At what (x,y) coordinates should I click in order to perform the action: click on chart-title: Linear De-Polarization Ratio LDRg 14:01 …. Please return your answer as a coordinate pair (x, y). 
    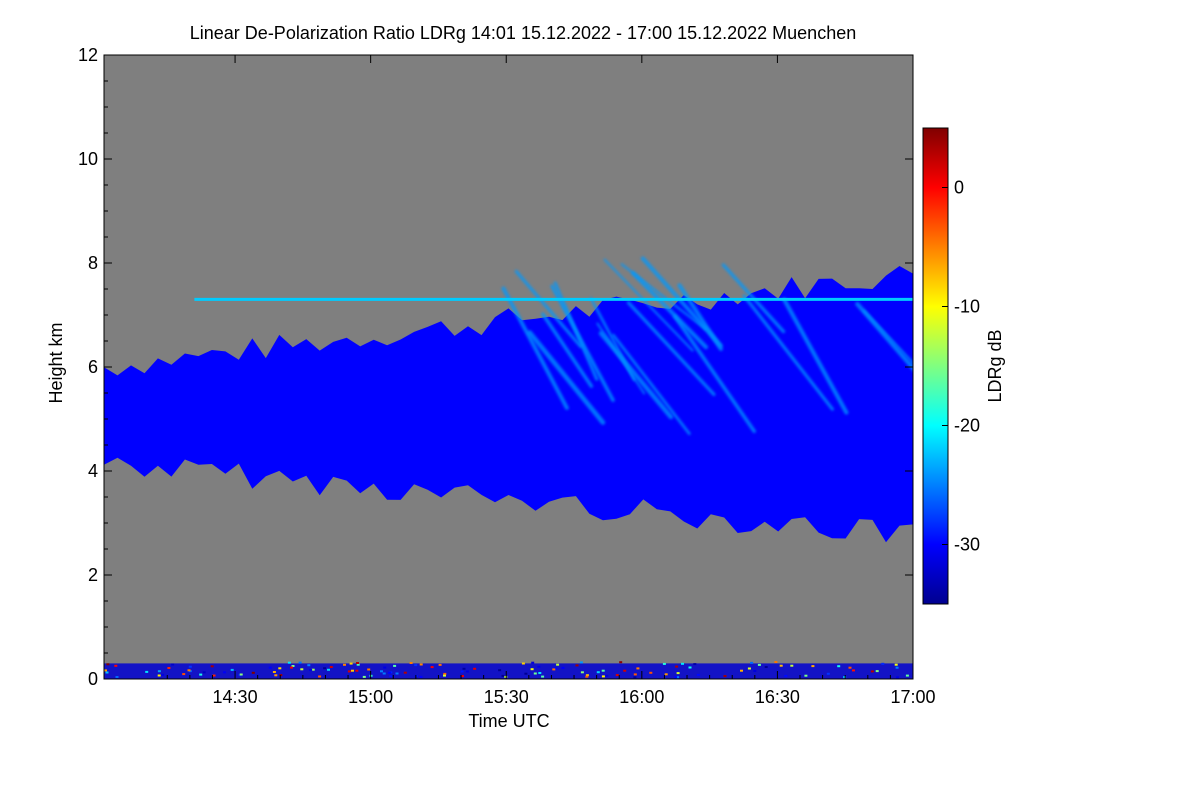
    Looking at the image, I should click on (523, 33).